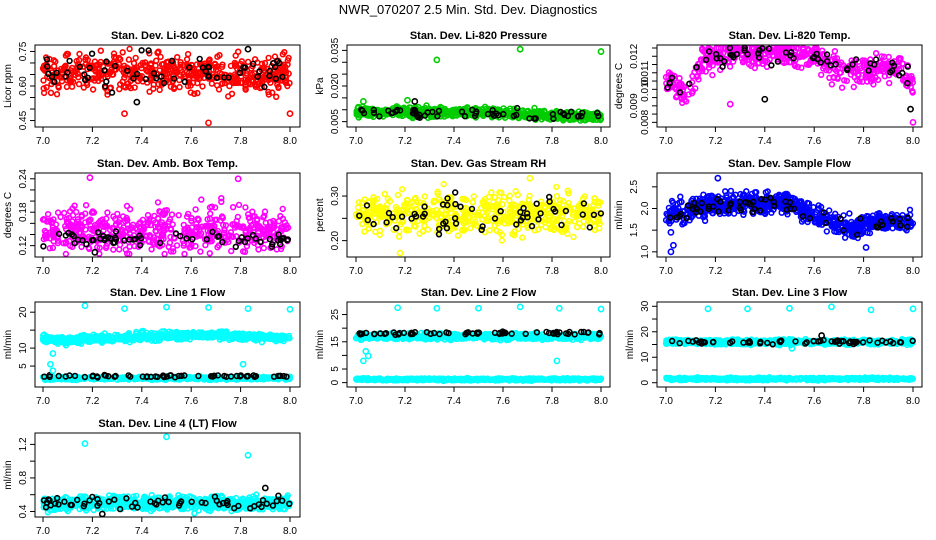 The height and width of the screenshot is (540, 936). Describe the element at coordinates (789, 164) in the screenshot. I see `panel-title: Stan. Dev. Sample Flow` at that location.